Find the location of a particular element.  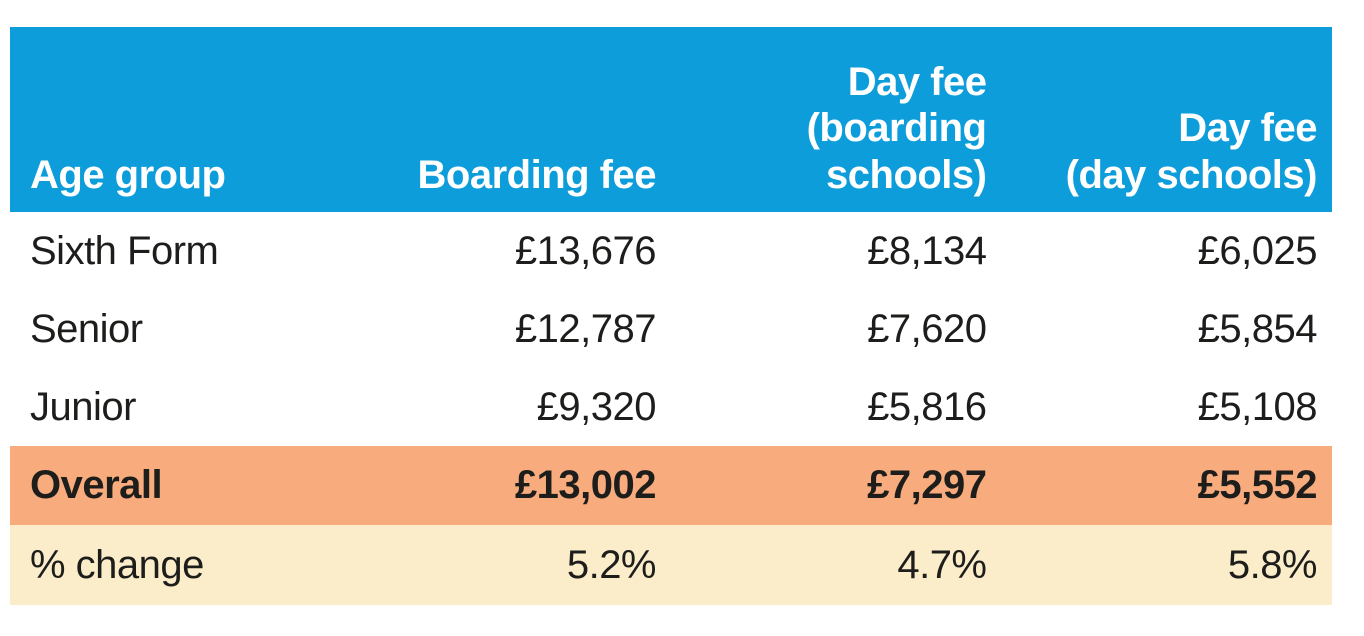

header-day-fee-boarding-schools: Day fee (boarding schools) is located at coordinates (896, 128).